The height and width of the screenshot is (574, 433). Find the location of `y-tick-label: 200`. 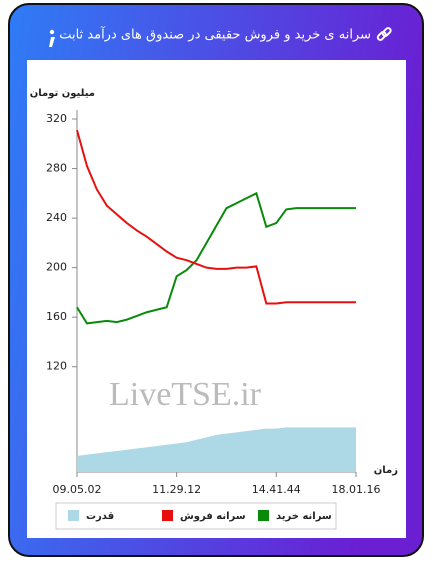

y-tick-label: 200 is located at coordinates (56, 267).